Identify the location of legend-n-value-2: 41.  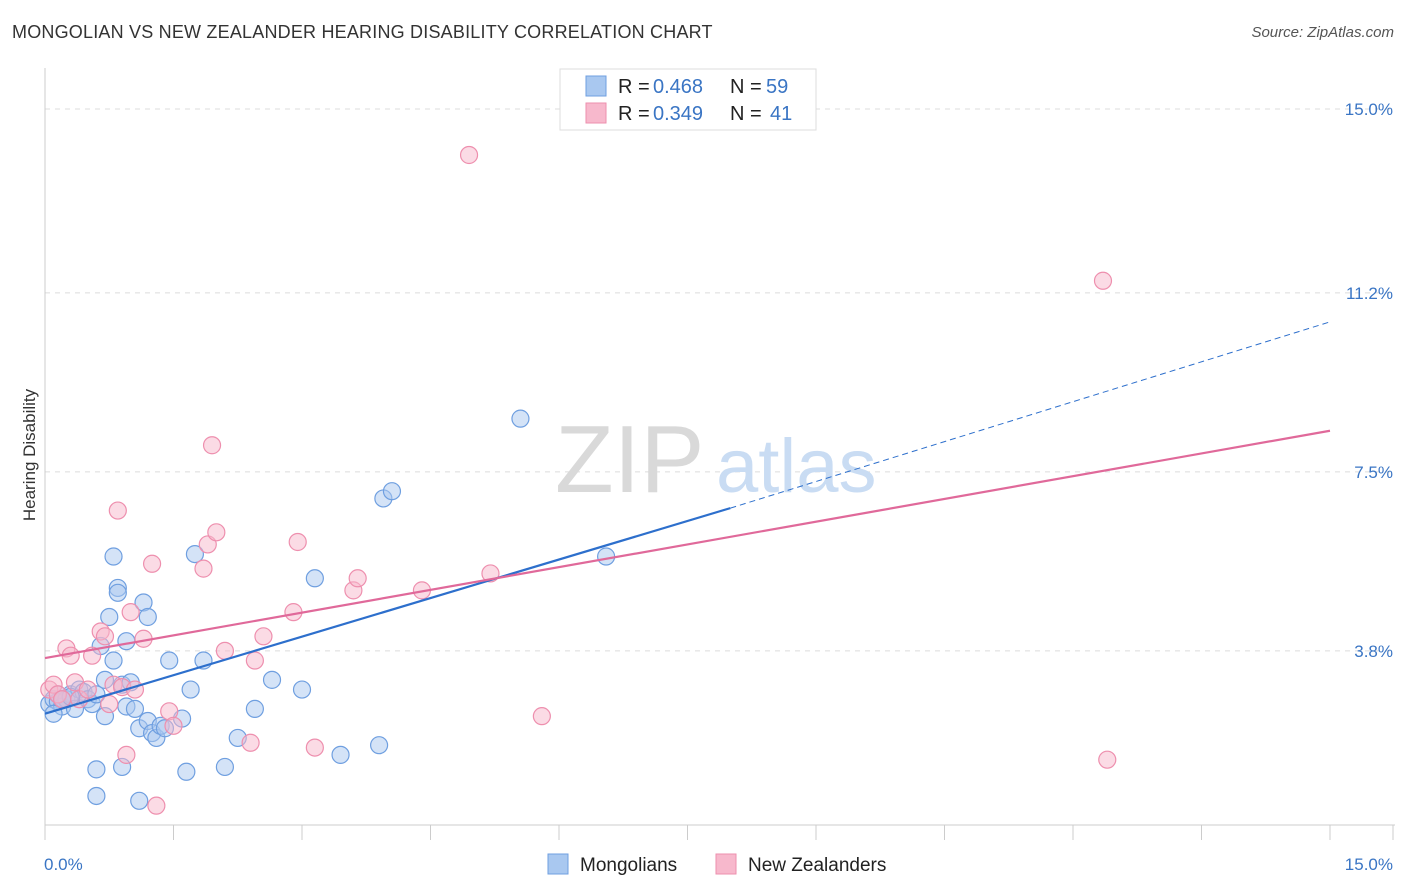
(781, 114).